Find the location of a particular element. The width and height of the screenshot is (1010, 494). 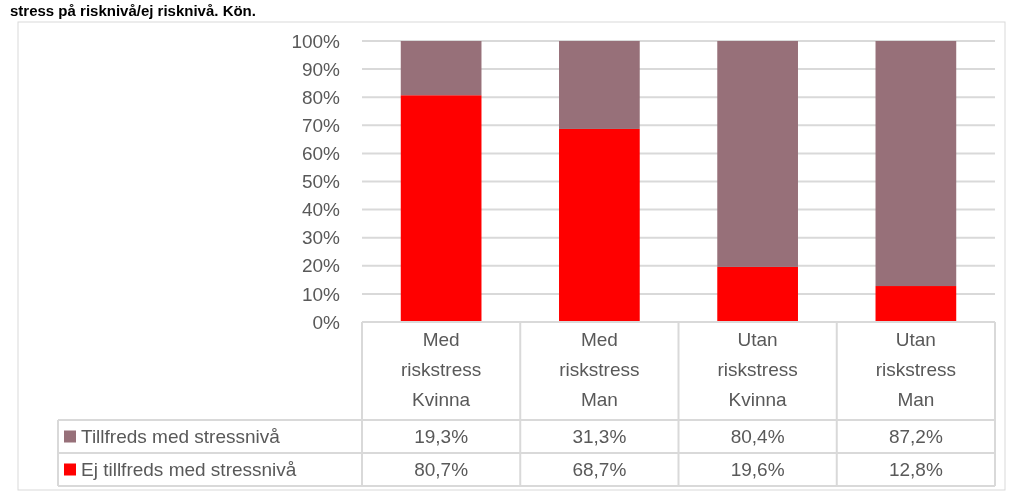

y-tick-label: 10% is located at coordinates (321, 294).